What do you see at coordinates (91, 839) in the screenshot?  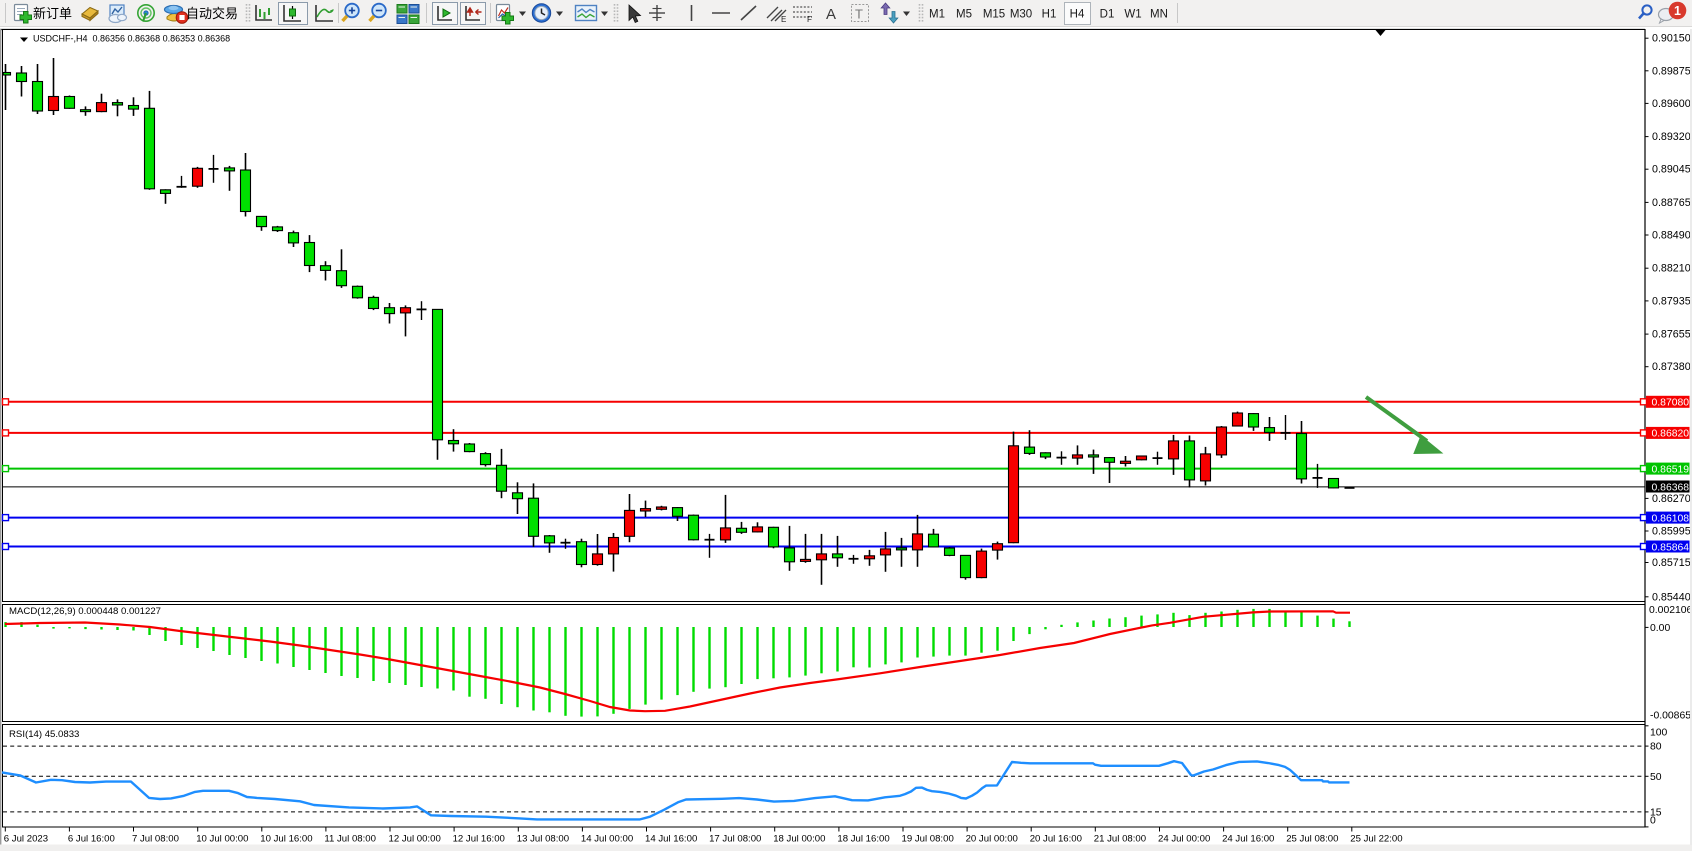 I see `svg-text: 6 Jul 16:00` at bounding box center [91, 839].